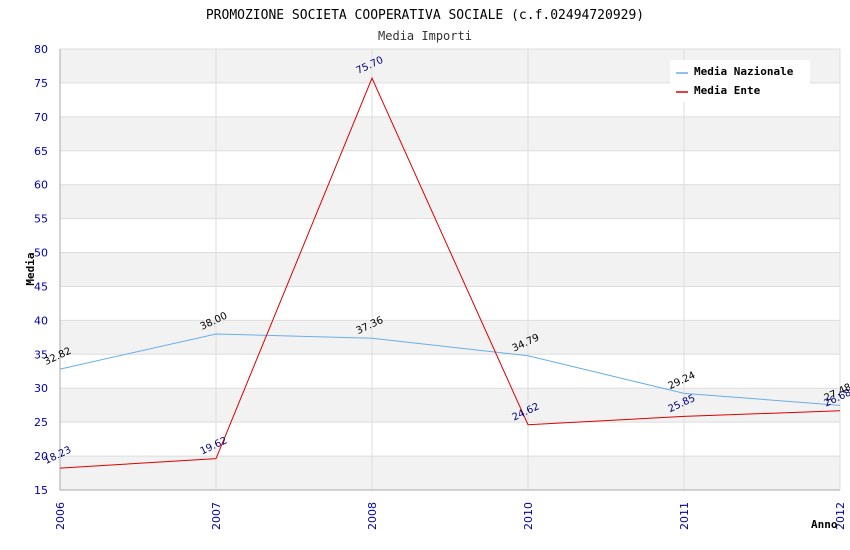  What do you see at coordinates (528, 516) in the screenshot?
I see `x-tick-label: 2010` at bounding box center [528, 516].